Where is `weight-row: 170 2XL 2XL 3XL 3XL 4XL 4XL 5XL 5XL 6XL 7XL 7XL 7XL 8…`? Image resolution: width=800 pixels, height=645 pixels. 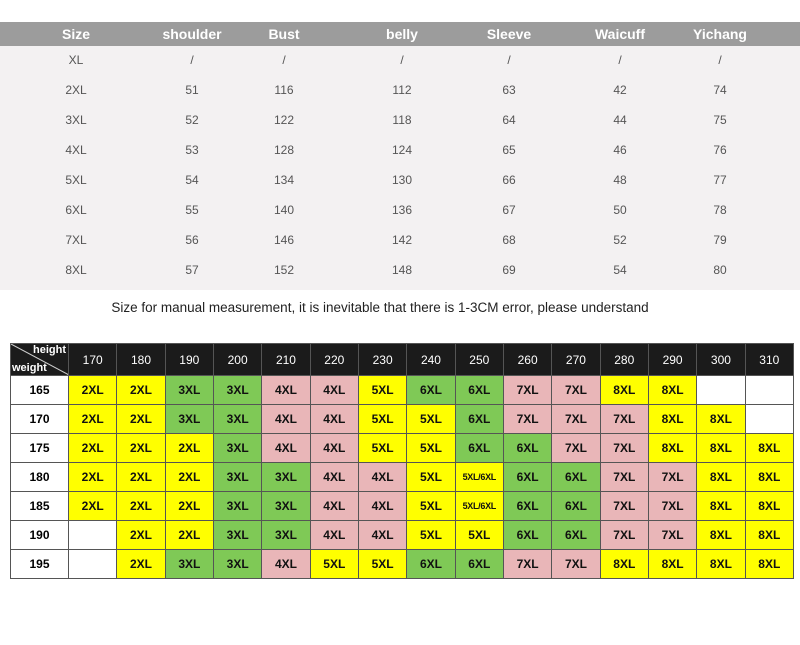
weight-row: 170 2XL 2XL 3XL 3XL 4XL 4XL 5XL 5XL 6XL 7XL 7XL 7XL 8… is located at coordinates (402, 419).